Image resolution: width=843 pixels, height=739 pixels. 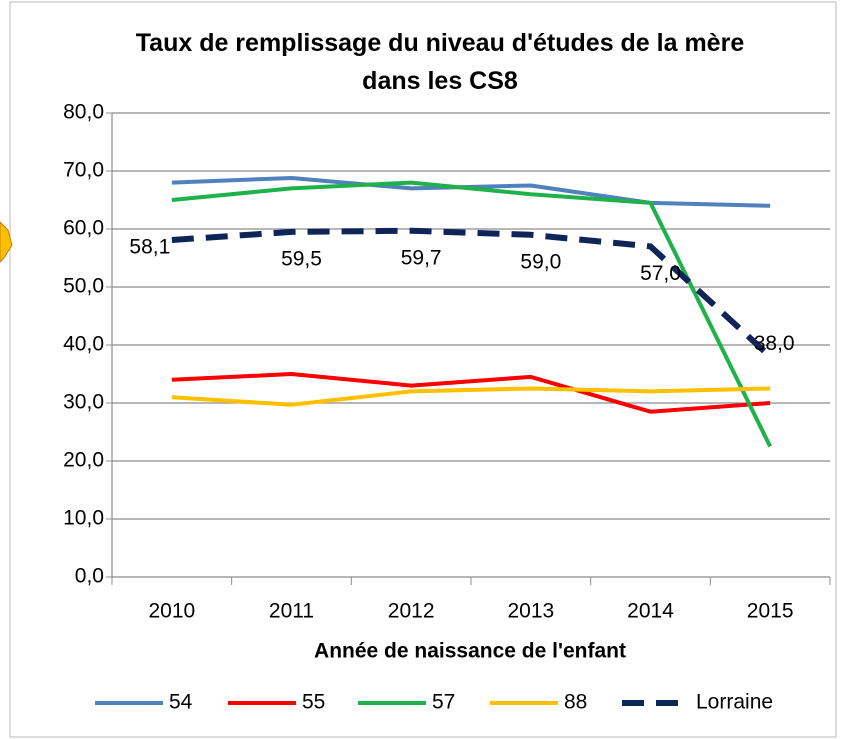 What do you see at coordinates (540, 261) in the screenshot?
I see `data-label: 59,0` at bounding box center [540, 261].